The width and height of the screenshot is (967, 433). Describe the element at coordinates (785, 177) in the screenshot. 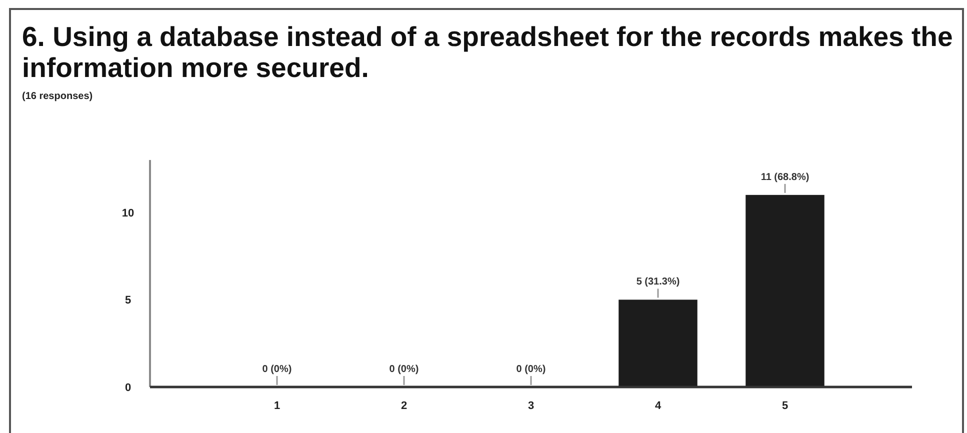

I see `data-label: 11 (68.8%)` at that location.